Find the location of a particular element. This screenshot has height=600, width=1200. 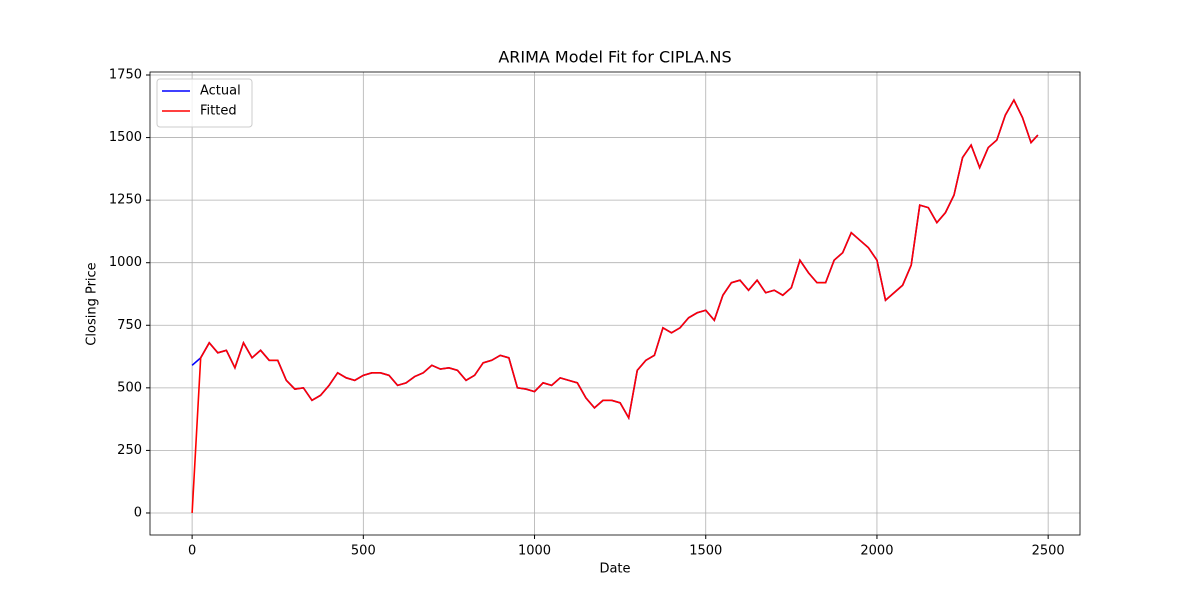

y-tick-label: 1000 is located at coordinates (125, 262).